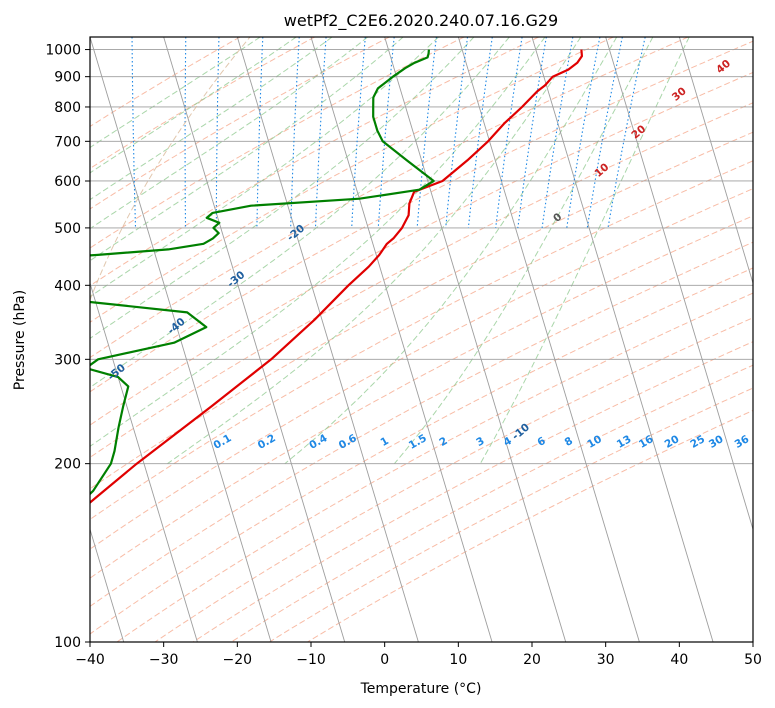  What do you see at coordinates (67, 643) in the screenshot?
I see `y-tick-label: 100` at bounding box center [67, 643].